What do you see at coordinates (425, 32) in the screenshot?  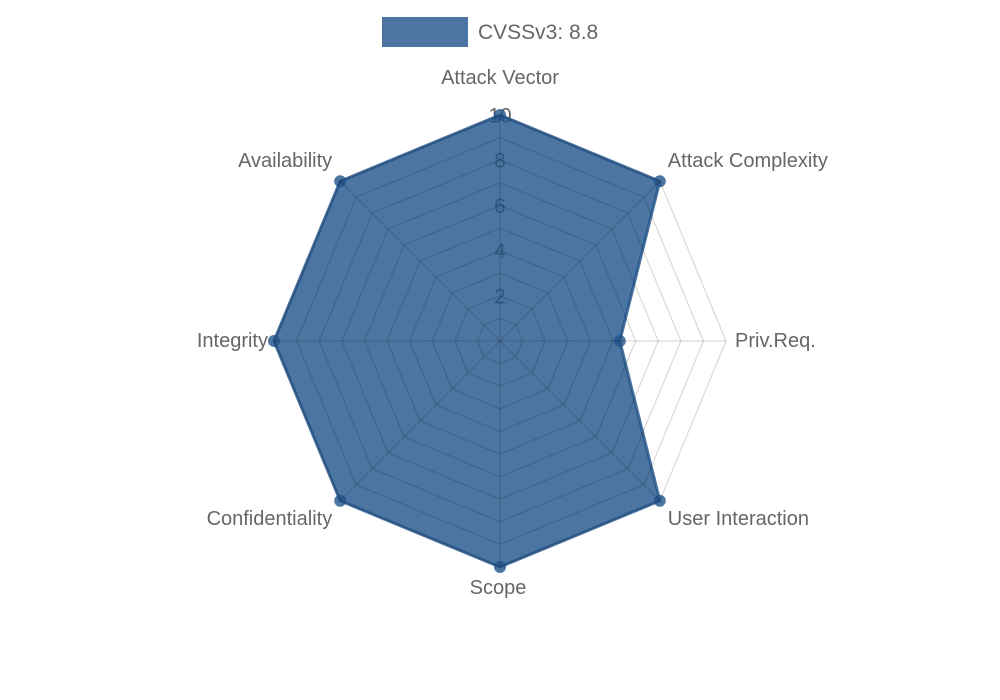 I see `legend-swatch` at bounding box center [425, 32].